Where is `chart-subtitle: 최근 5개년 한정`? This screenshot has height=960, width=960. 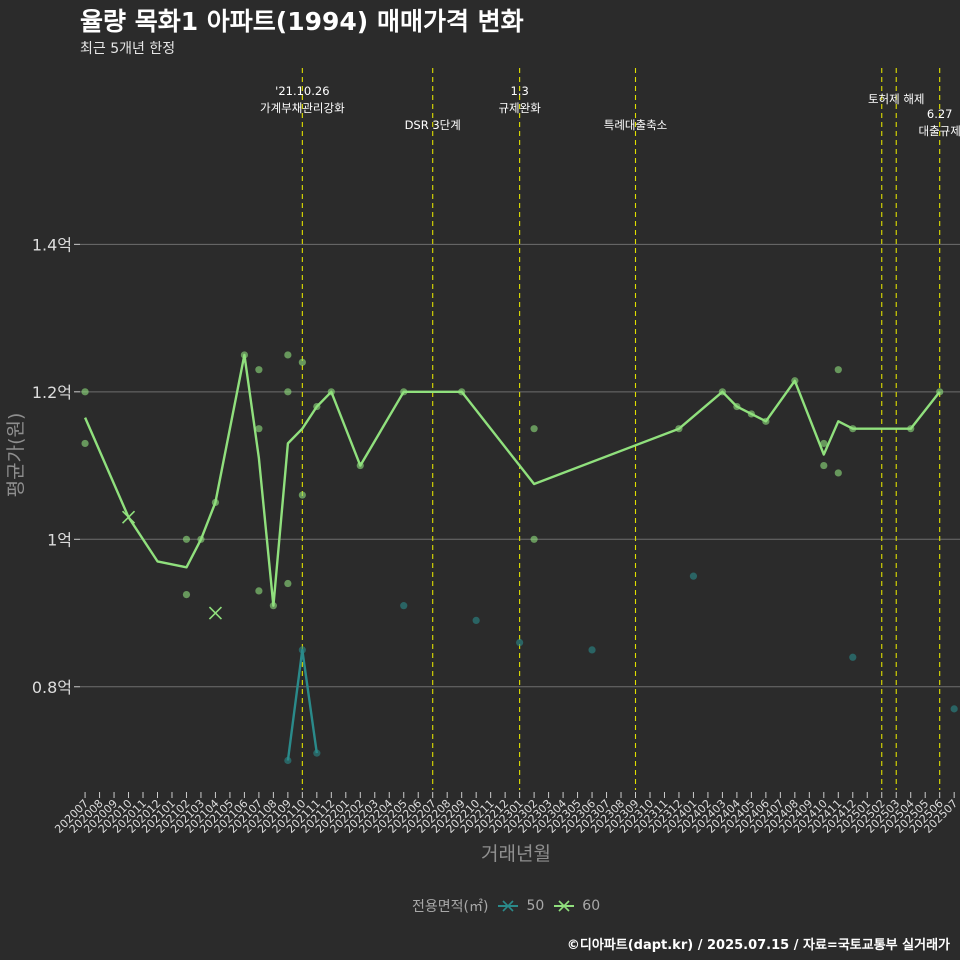
chart-subtitle: 최근 5개년 한정 is located at coordinates (128, 49).